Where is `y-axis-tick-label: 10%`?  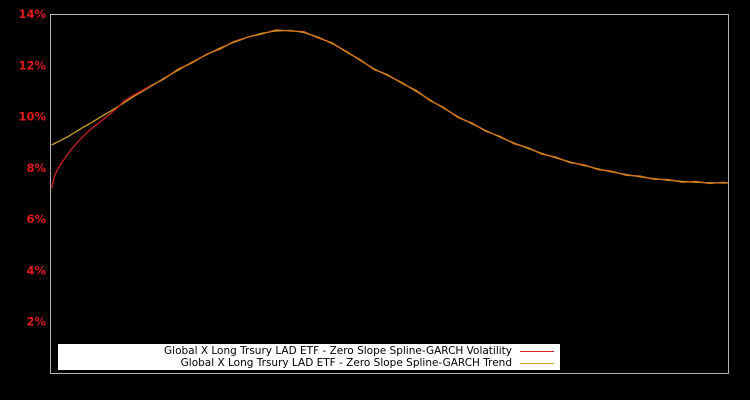 y-axis-tick-label: 10% is located at coordinates (32, 117).